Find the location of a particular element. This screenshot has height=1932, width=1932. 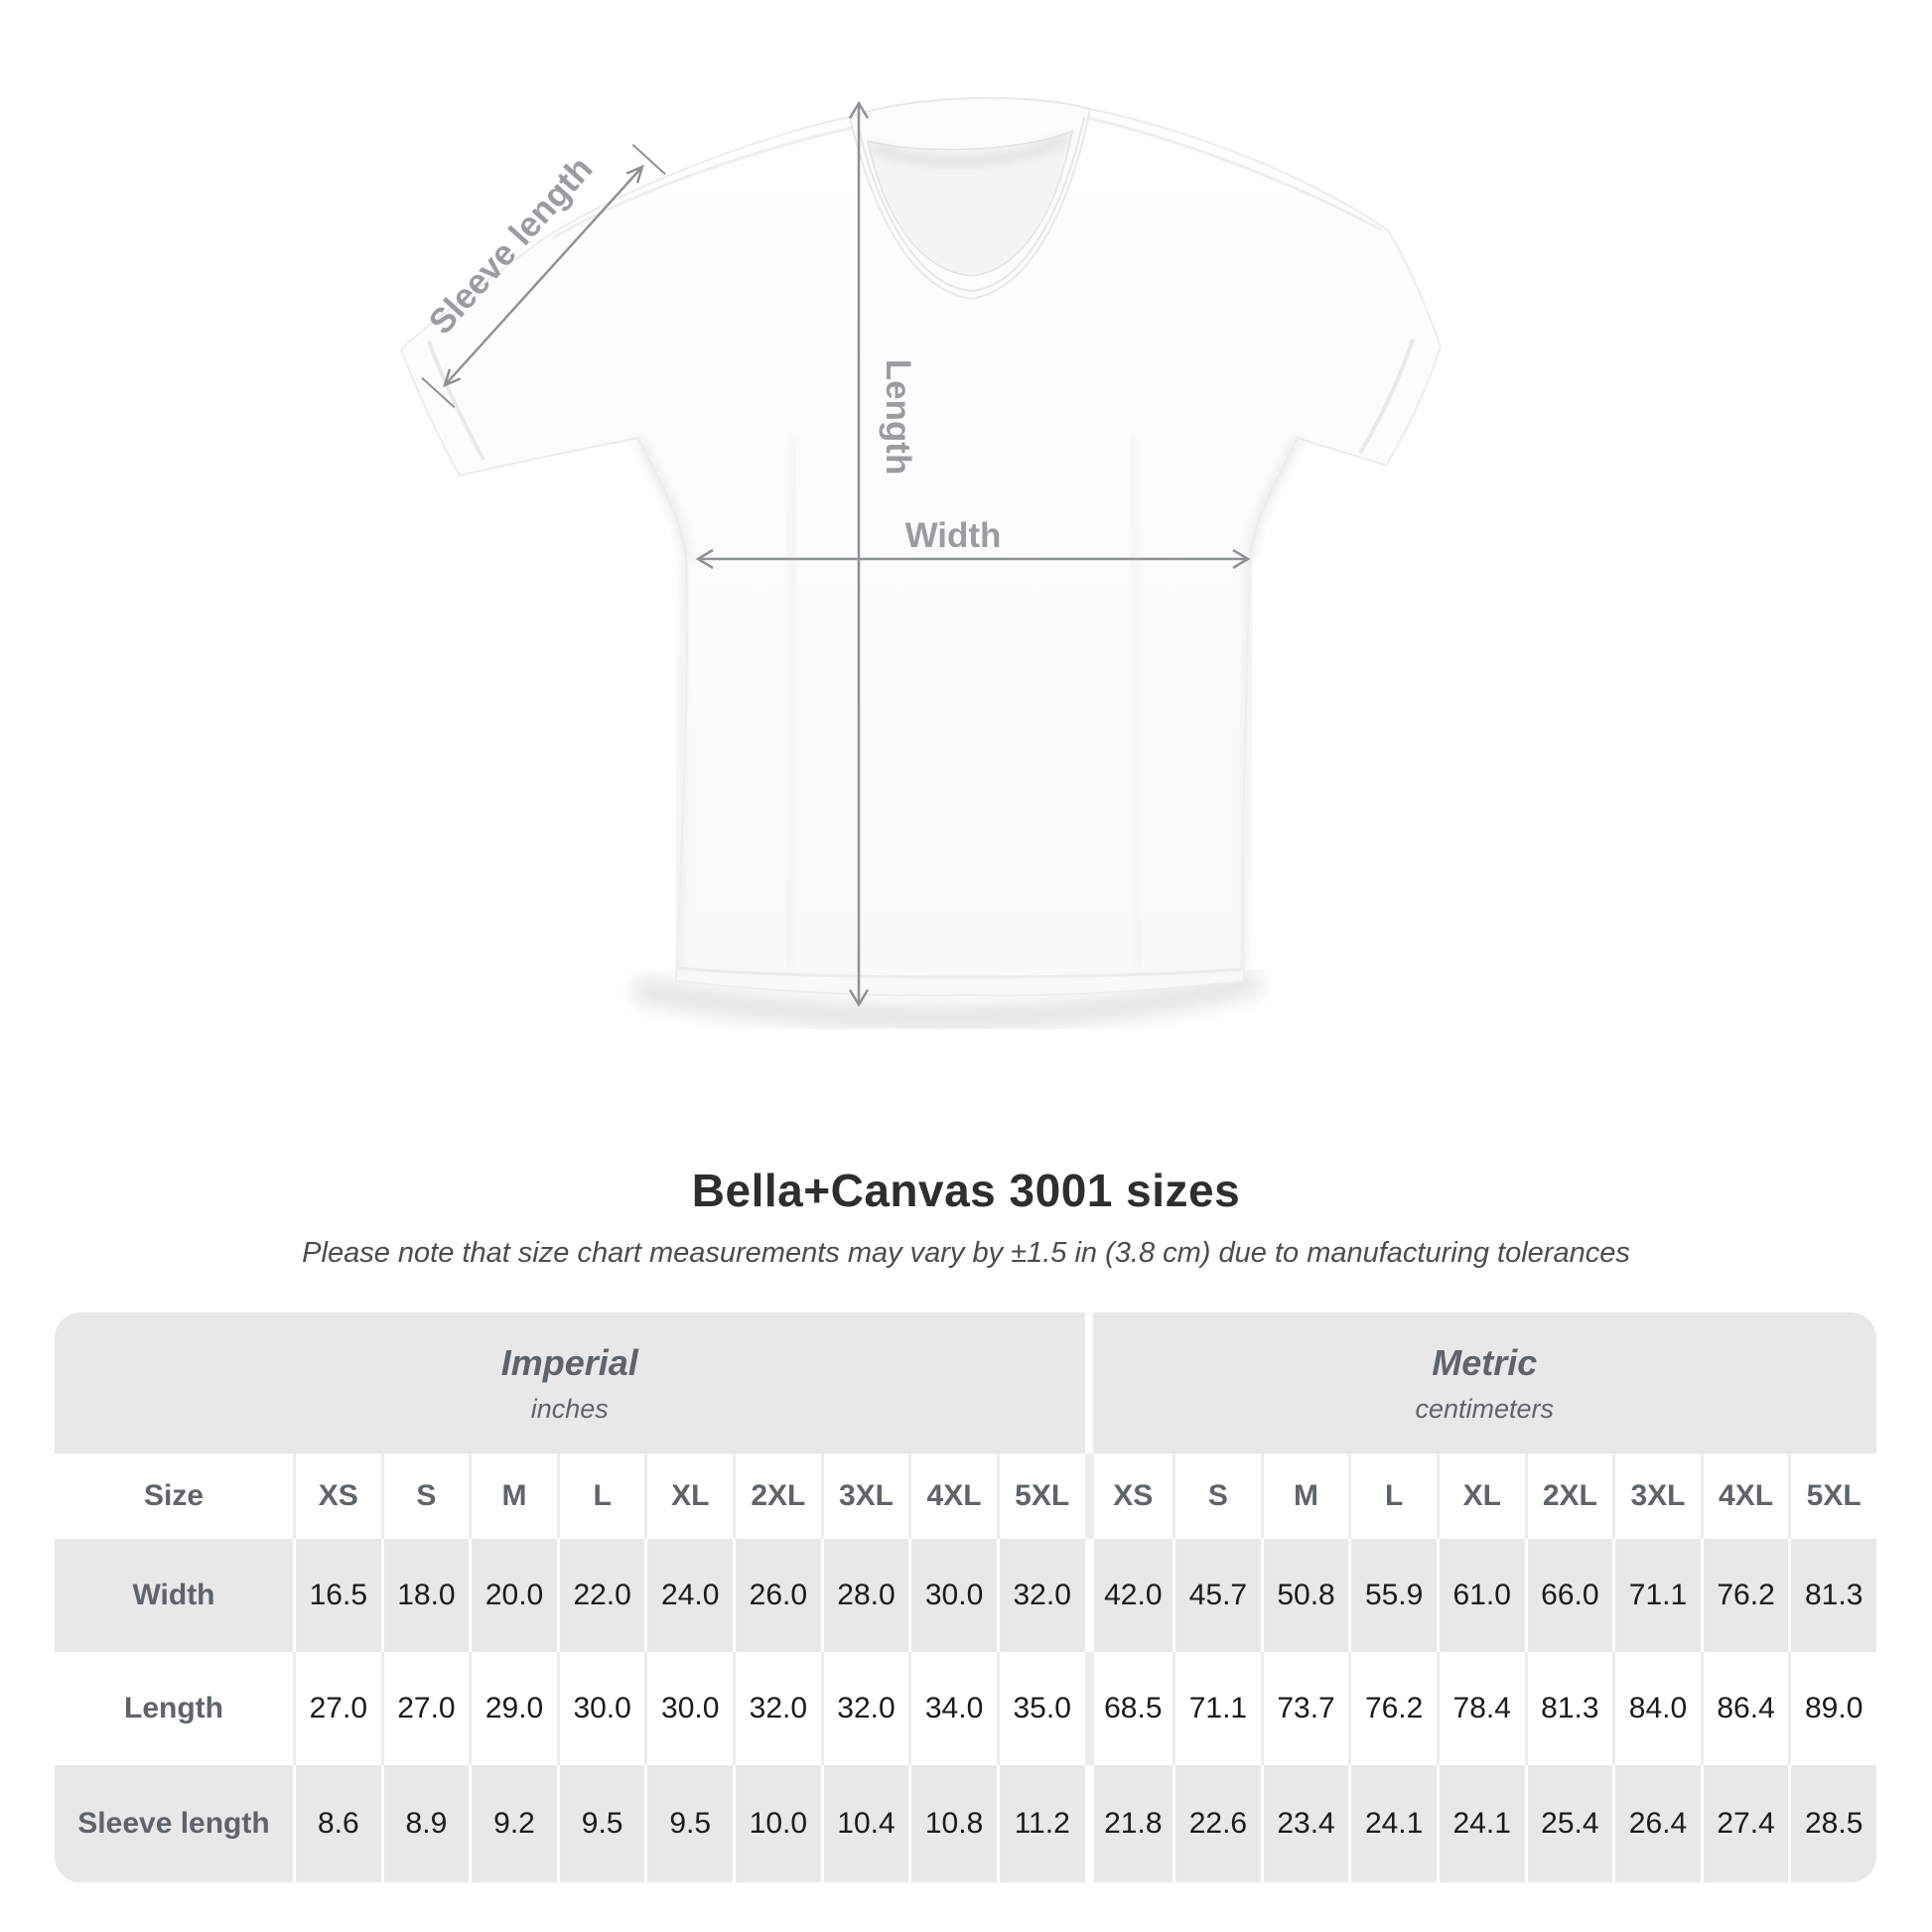

table-cell: 34.0 is located at coordinates (953, 1709).